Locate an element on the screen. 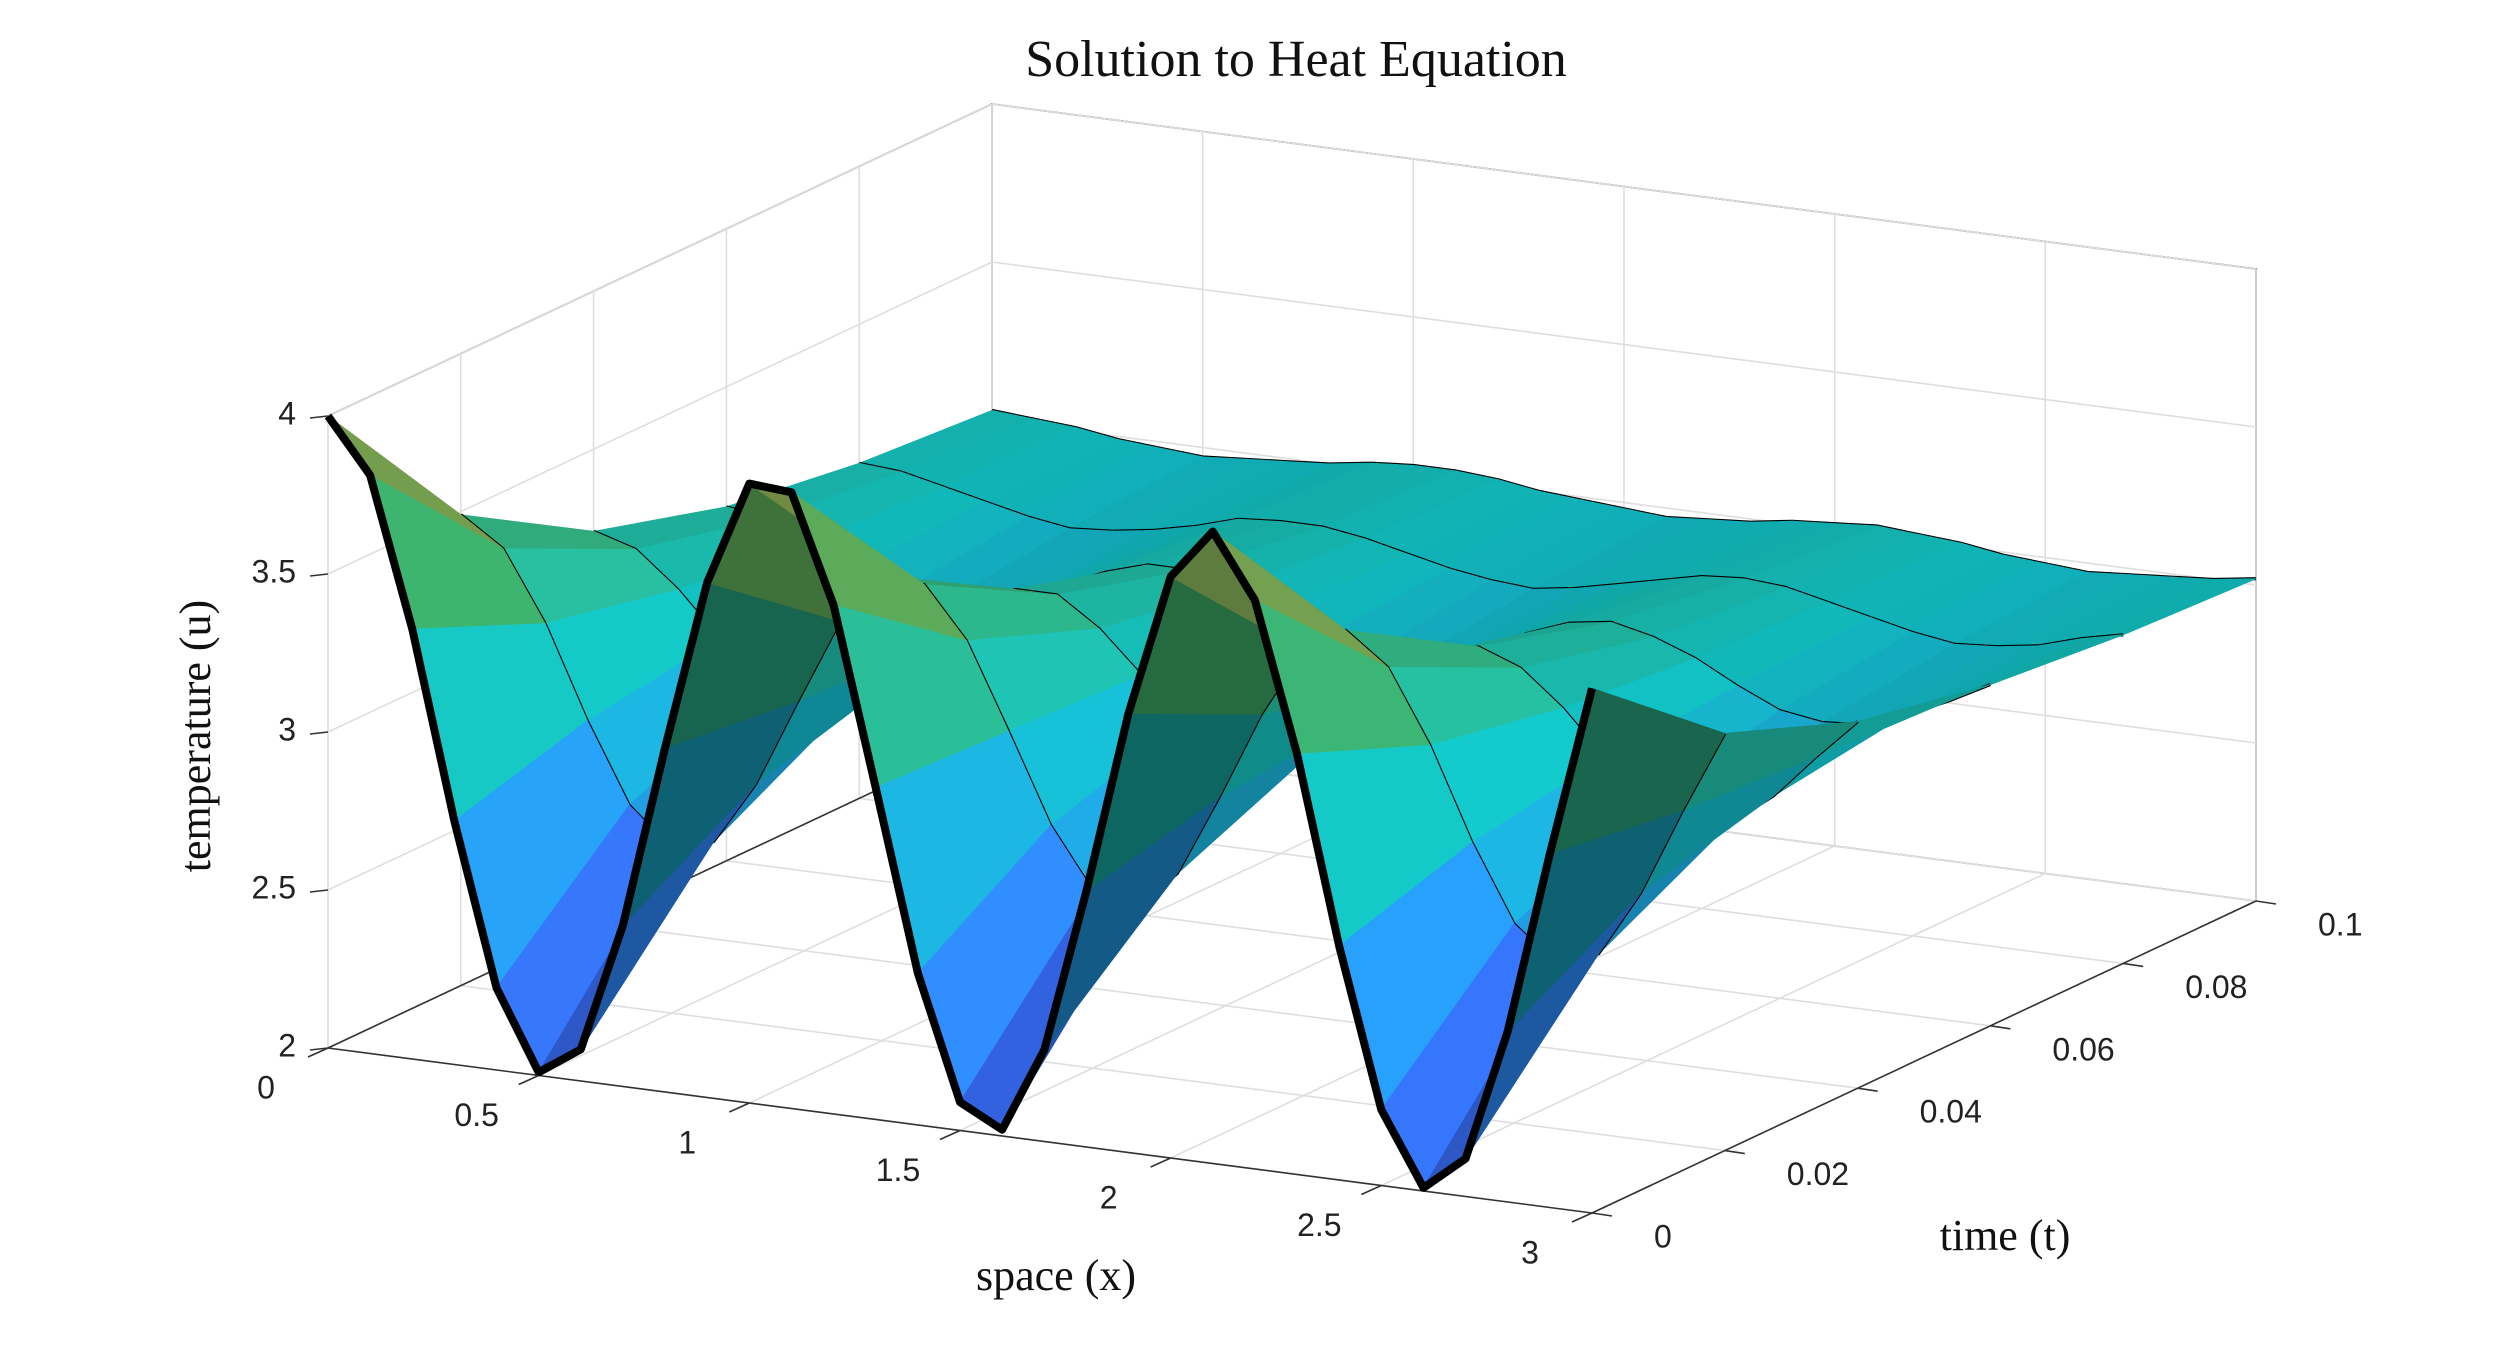 This screenshot has height=1359, width=2500. x-tick-label: 1.5 is located at coordinates (898, 1170).